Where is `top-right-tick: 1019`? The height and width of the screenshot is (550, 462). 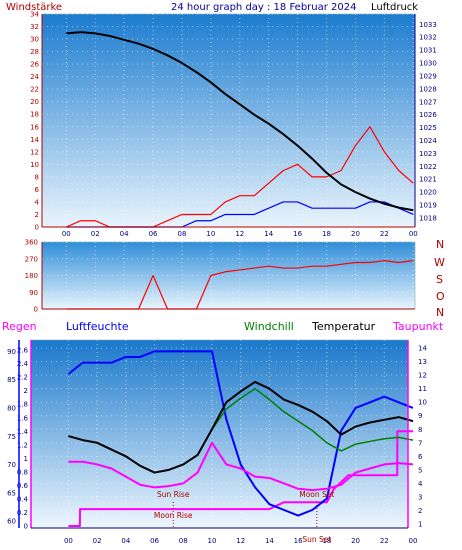 top-right-tick: 1019 is located at coordinates (428, 206).